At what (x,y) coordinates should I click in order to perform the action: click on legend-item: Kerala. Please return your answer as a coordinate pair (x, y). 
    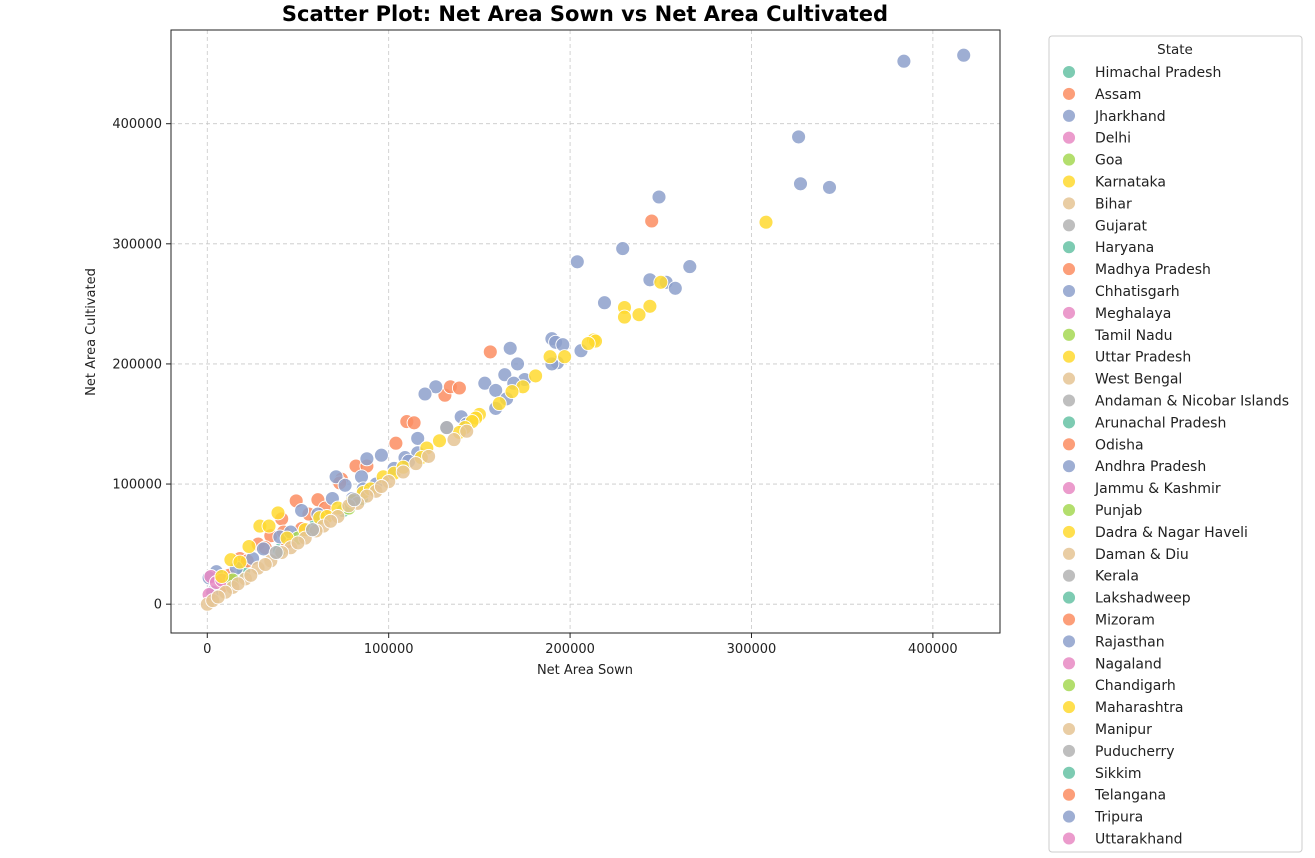
    Looking at the image, I should click on (1100, 577).